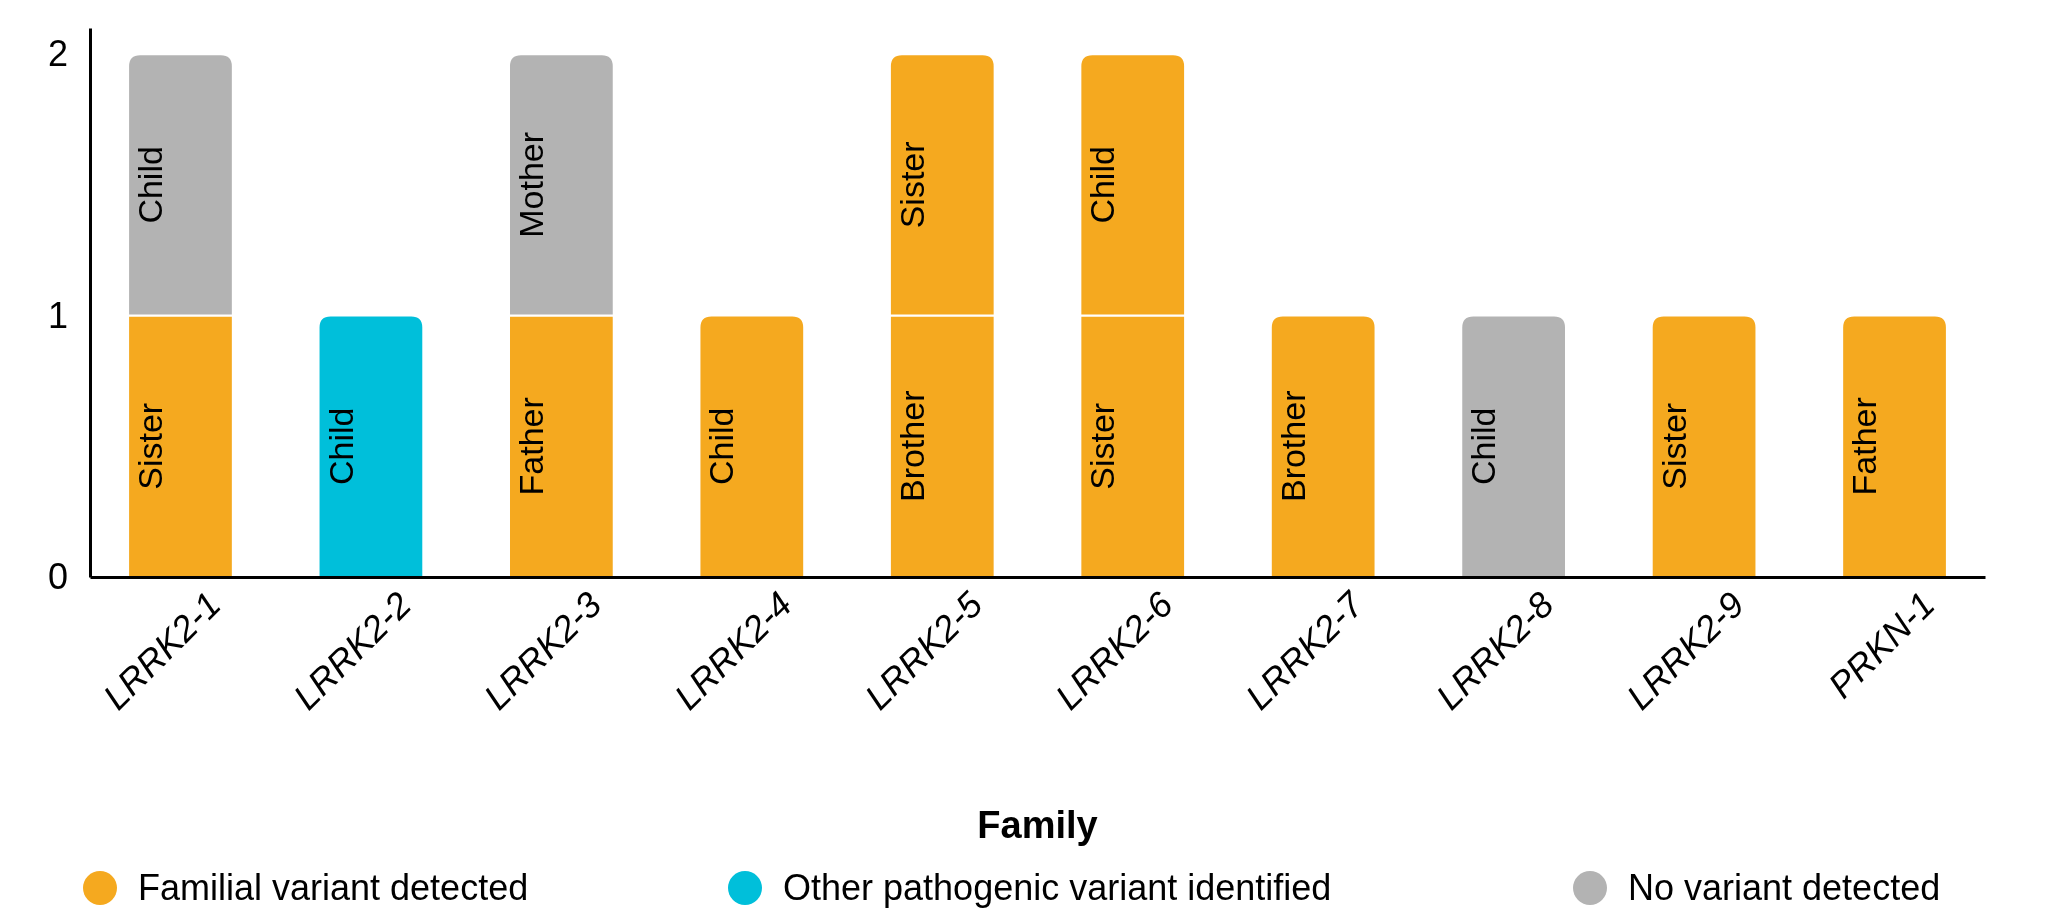 The image size is (2071, 911). I want to click on x-axis-title: Family, so click(1037, 825).